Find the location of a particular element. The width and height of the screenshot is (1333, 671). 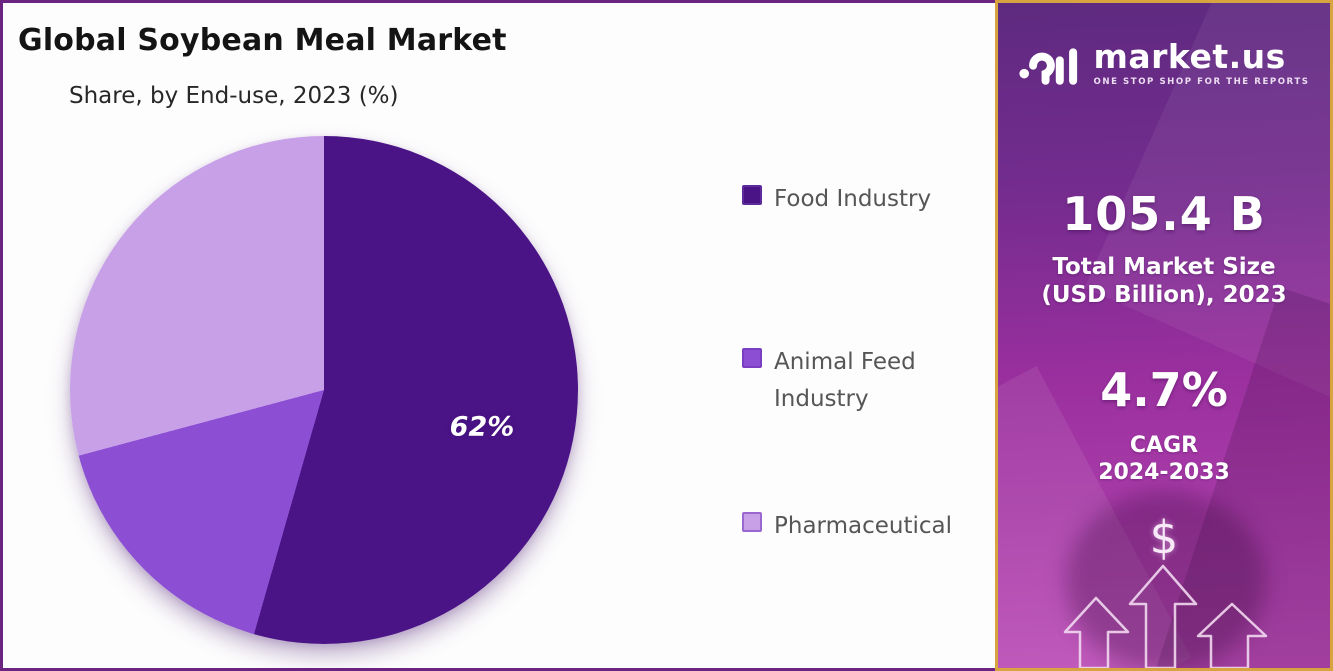

logo-text: market.us ONE STOP SHOP FOR THE REPORTS is located at coordinates (1201, 63).